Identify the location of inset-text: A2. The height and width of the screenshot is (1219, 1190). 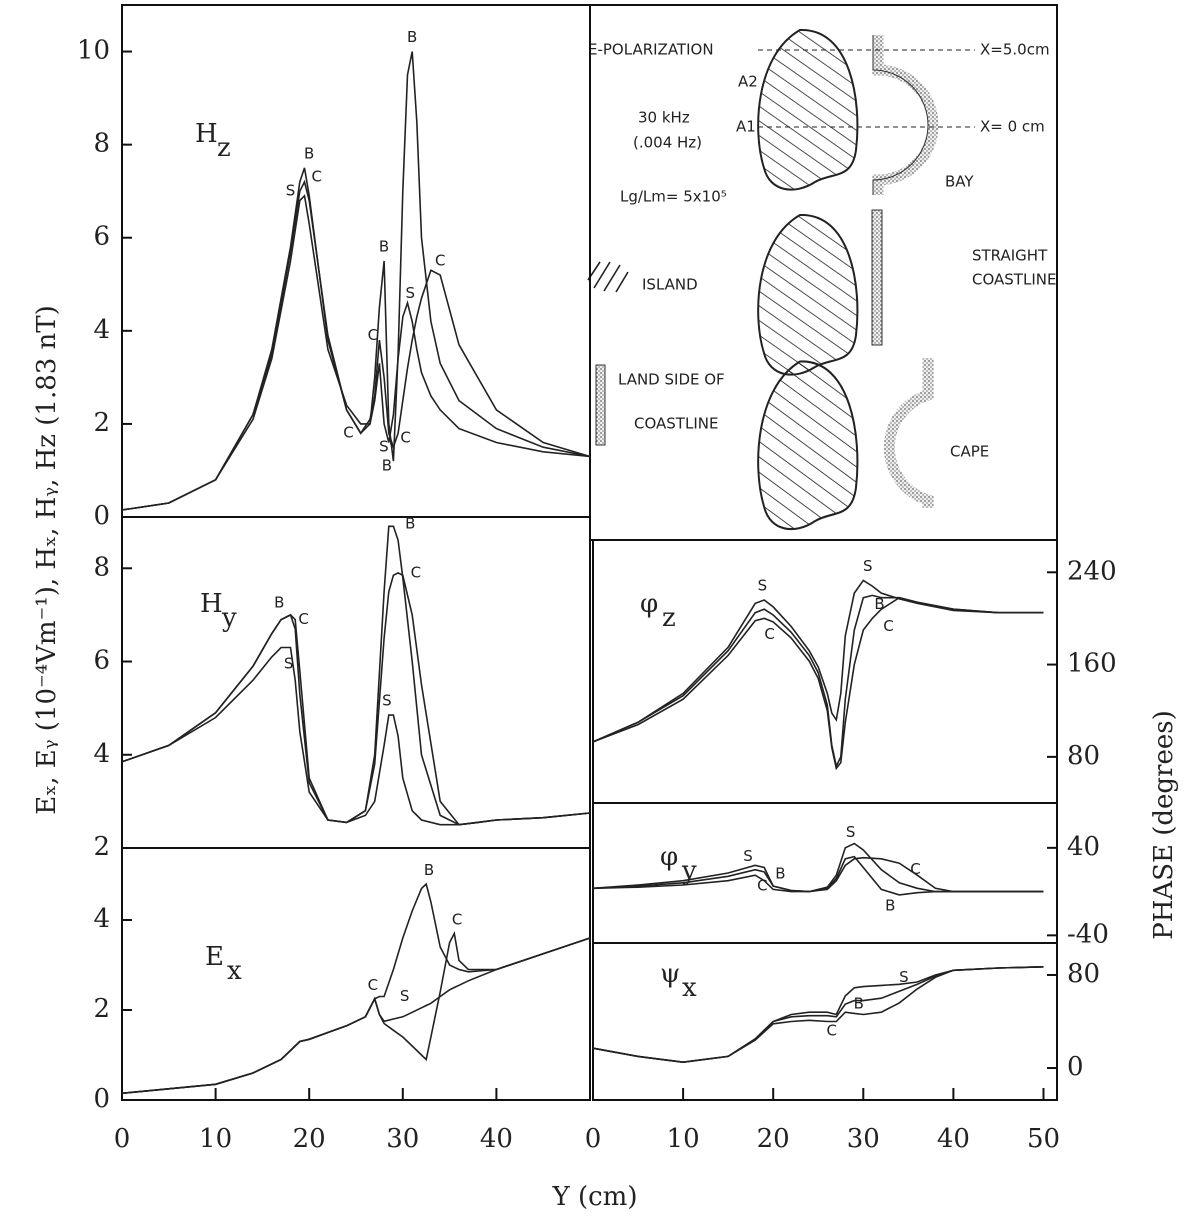
(748, 82).